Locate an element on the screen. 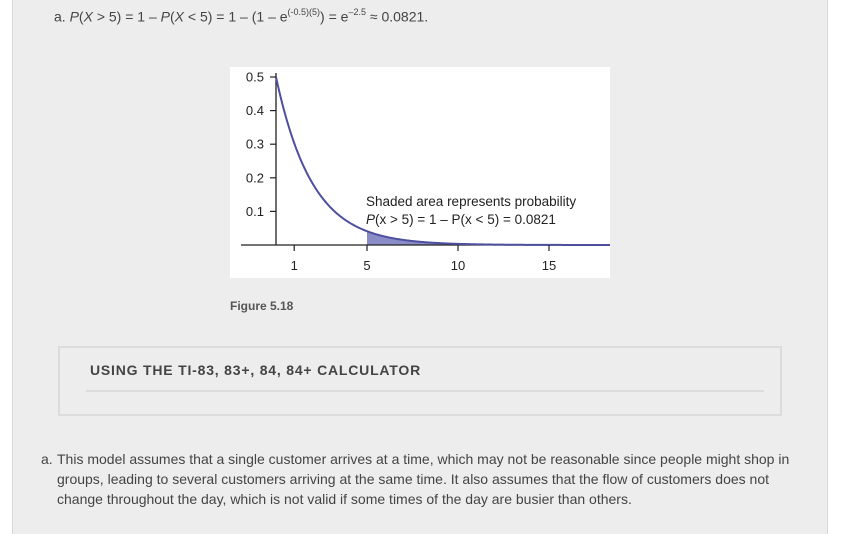 Image resolution: width=854 pixels, height=534 pixels. equation-exponent: (-0.5)(5) is located at coordinates (304, 12).